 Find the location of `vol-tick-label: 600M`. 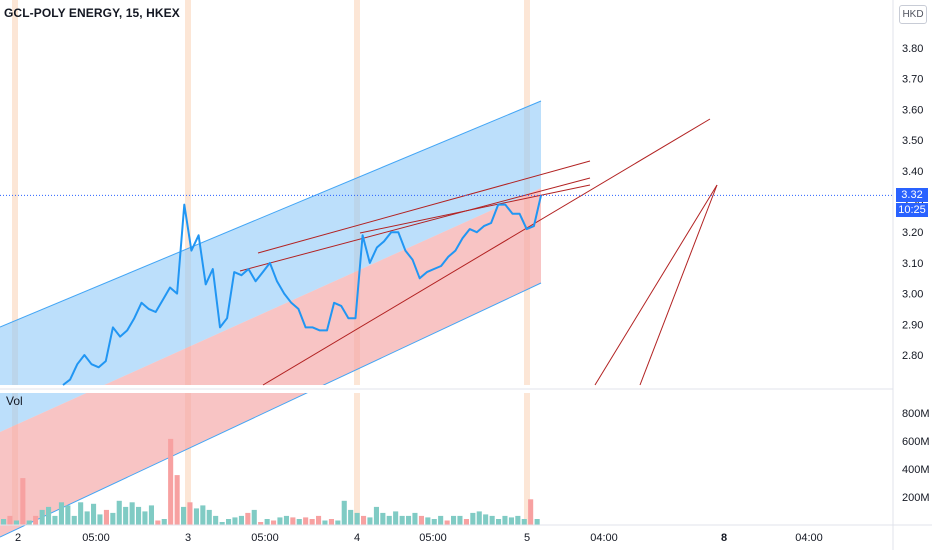

vol-tick-label: 600M is located at coordinates (916, 442).